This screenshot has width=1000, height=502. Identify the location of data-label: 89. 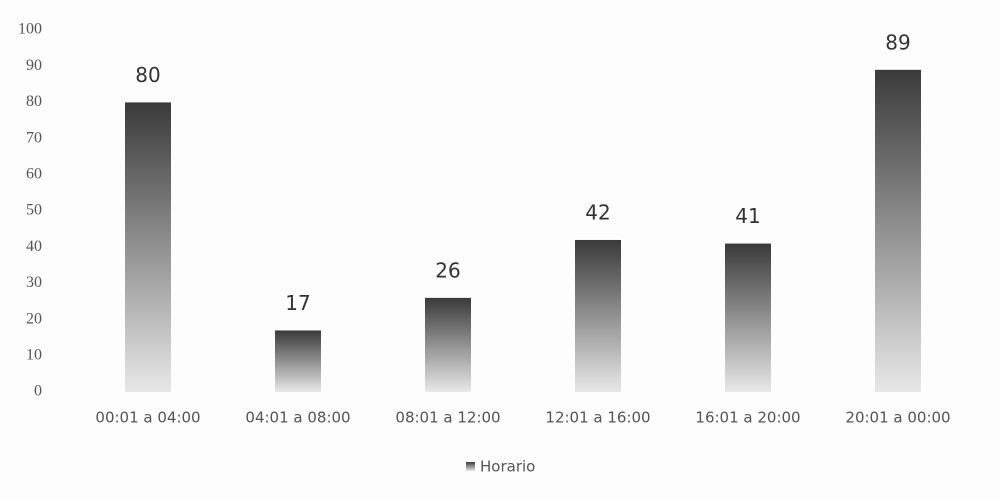
(897, 42).